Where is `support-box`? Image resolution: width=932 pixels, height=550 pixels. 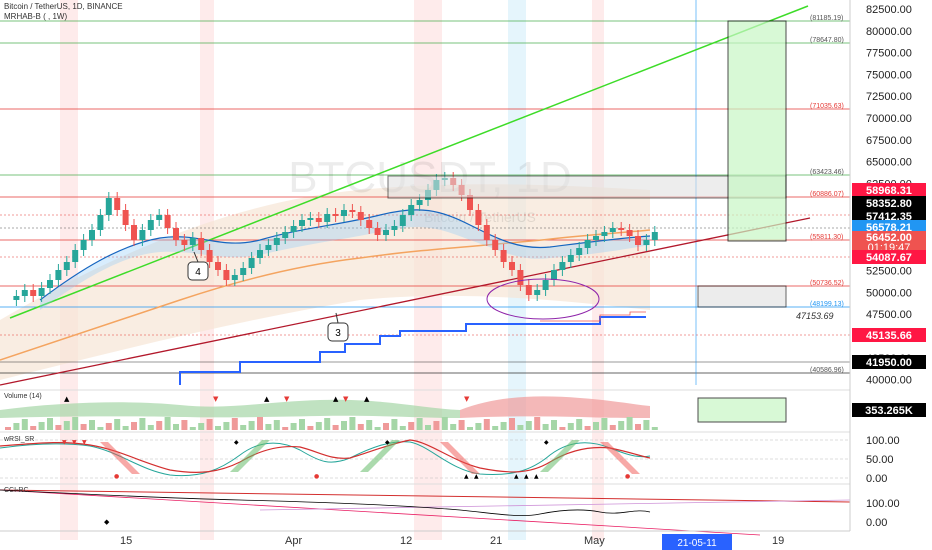
support-box is located at coordinates (742, 296).